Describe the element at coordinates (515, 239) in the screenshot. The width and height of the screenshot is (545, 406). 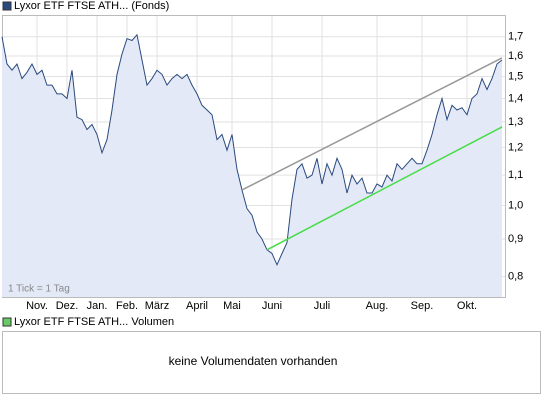
I see `y-tick-label: 0,9` at that location.